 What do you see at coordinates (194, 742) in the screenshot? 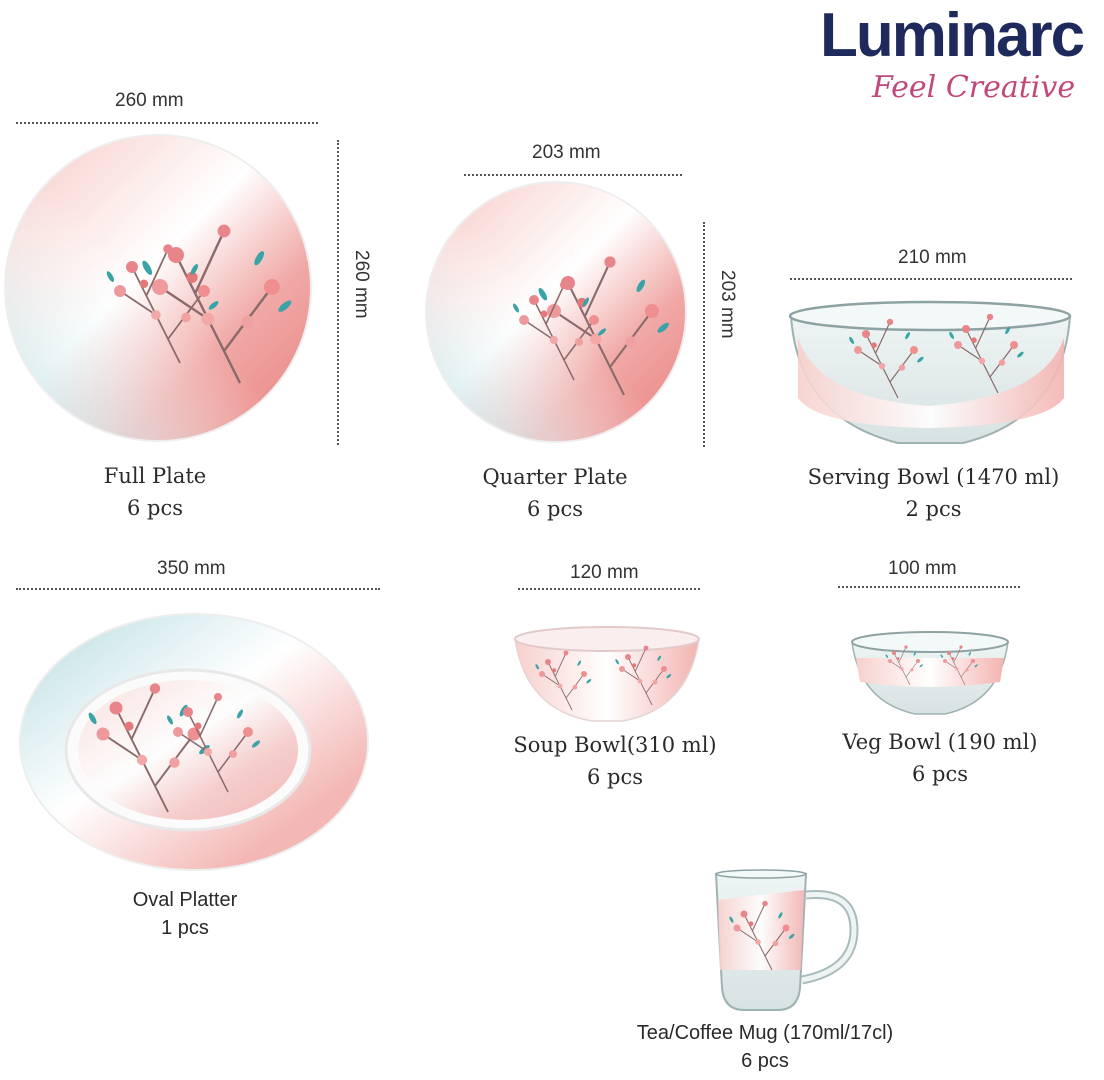
I see `oval-platter-image` at bounding box center [194, 742].